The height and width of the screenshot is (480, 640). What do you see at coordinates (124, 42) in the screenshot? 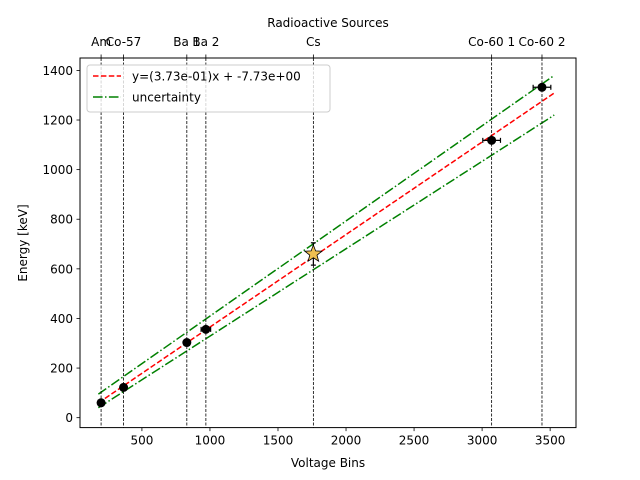
I see `source-label: Co-57` at bounding box center [124, 42].